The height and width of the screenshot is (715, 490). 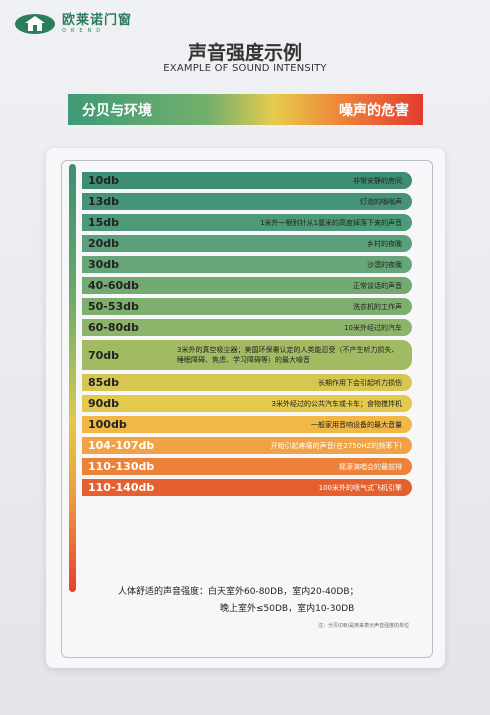 I want to click on level-description: 10米外经过的汽车, so click(x=373, y=327).